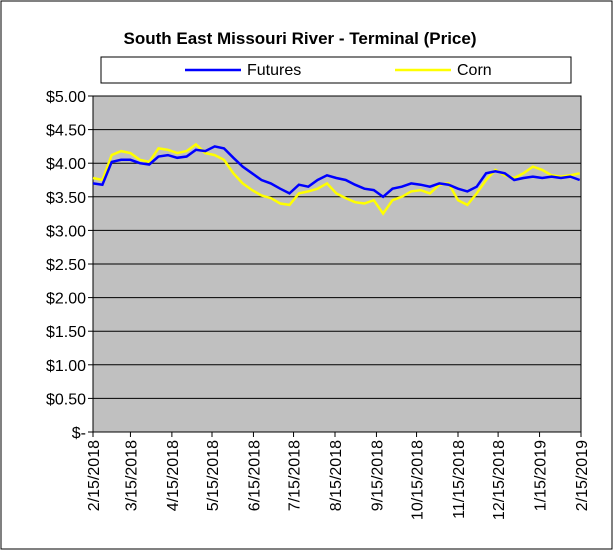 This screenshot has width=613, height=555. Describe the element at coordinates (66, 231) in the screenshot. I see `y-tick-label: $3.00` at that location.